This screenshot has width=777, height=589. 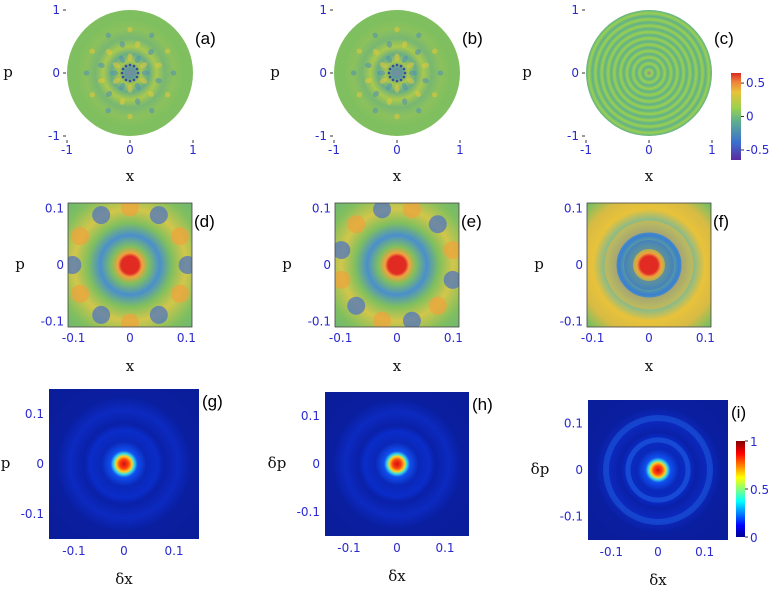 What do you see at coordinates (472, 38) in the screenshot?
I see `panel-label: (b)` at bounding box center [472, 38].